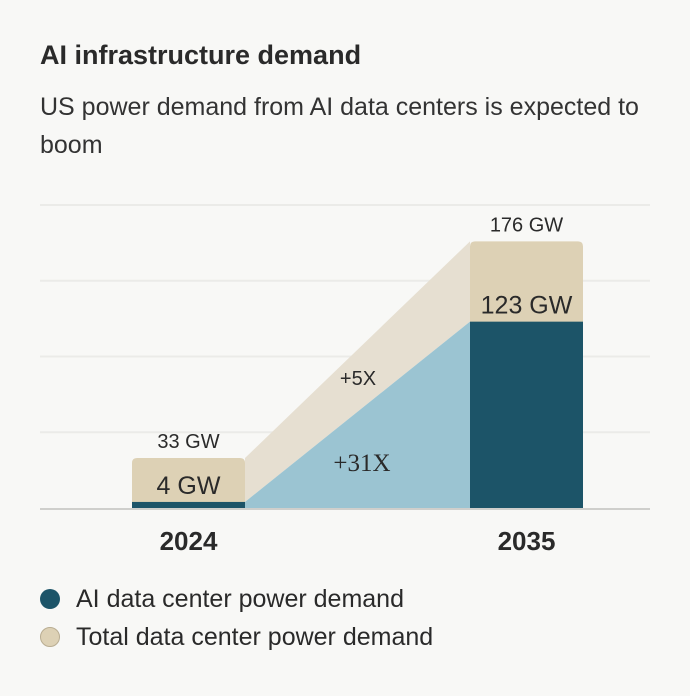  Describe the element at coordinates (188, 442) in the screenshot. I see `label-total-2024: 33 GW` at that location.